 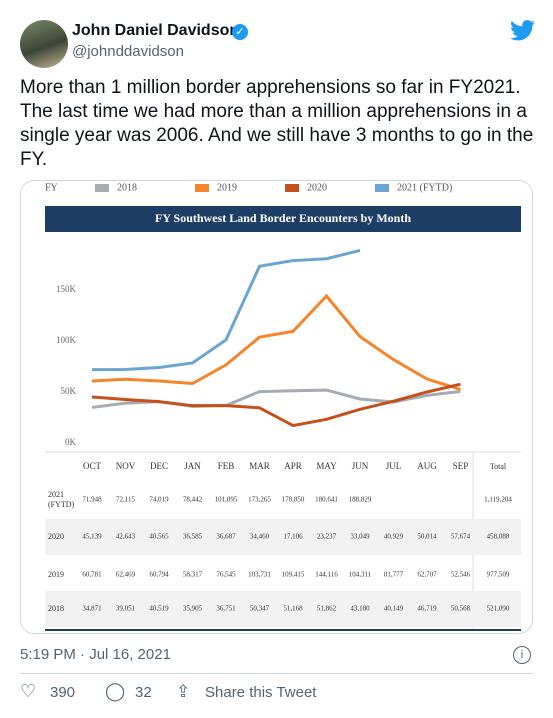 What do you see at coordinates (192, 466) in the screenshot?
I see `table-header: JAN` at bounding box center [192, 466].